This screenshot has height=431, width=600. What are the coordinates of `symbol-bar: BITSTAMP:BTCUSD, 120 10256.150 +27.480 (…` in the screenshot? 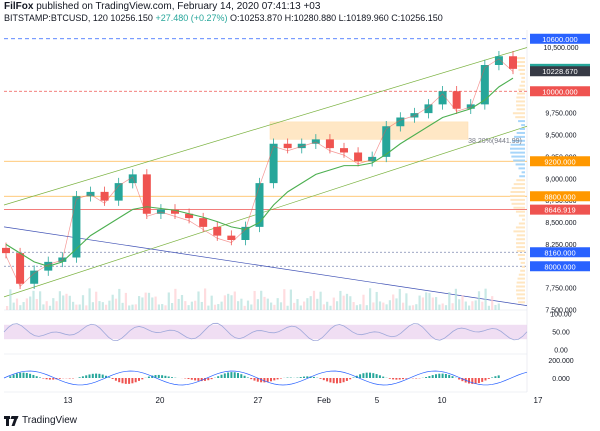 It's located at (223, 18).